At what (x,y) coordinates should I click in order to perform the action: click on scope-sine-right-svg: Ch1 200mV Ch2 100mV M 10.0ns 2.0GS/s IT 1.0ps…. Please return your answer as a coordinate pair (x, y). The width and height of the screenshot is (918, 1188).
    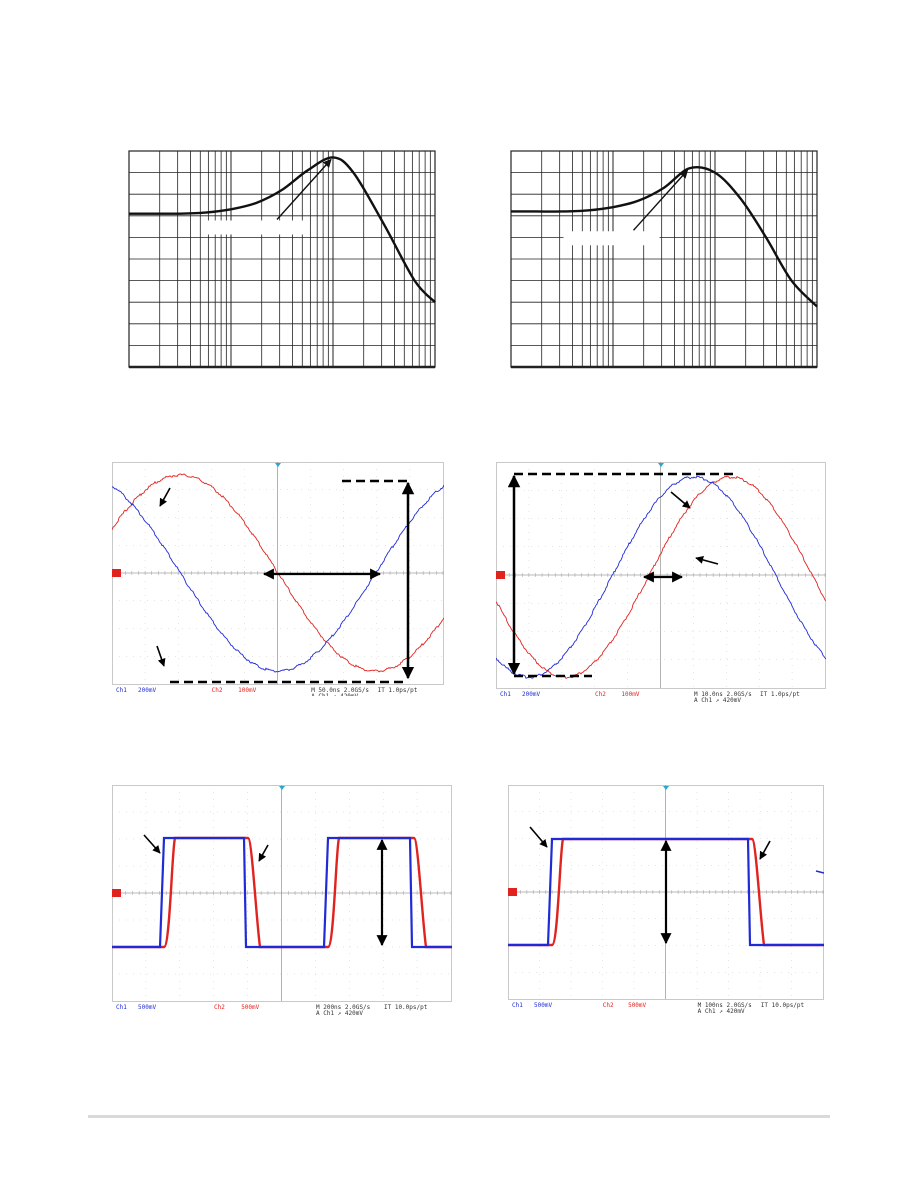
    Looking at the image, I should click on (661, 583).